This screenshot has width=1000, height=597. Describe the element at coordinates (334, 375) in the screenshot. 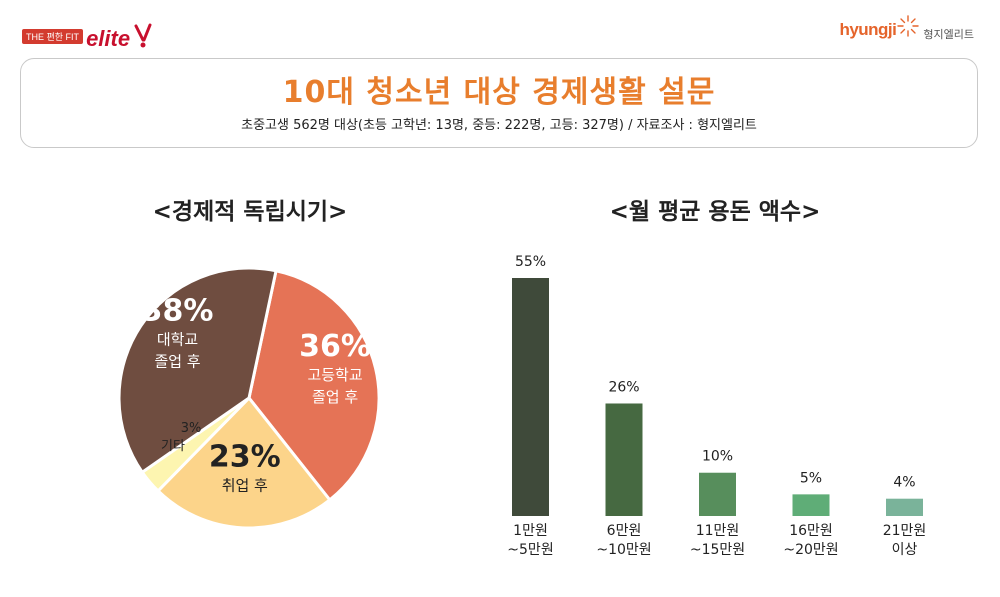

I see `pie-slice-label: 고등학교` at that location.